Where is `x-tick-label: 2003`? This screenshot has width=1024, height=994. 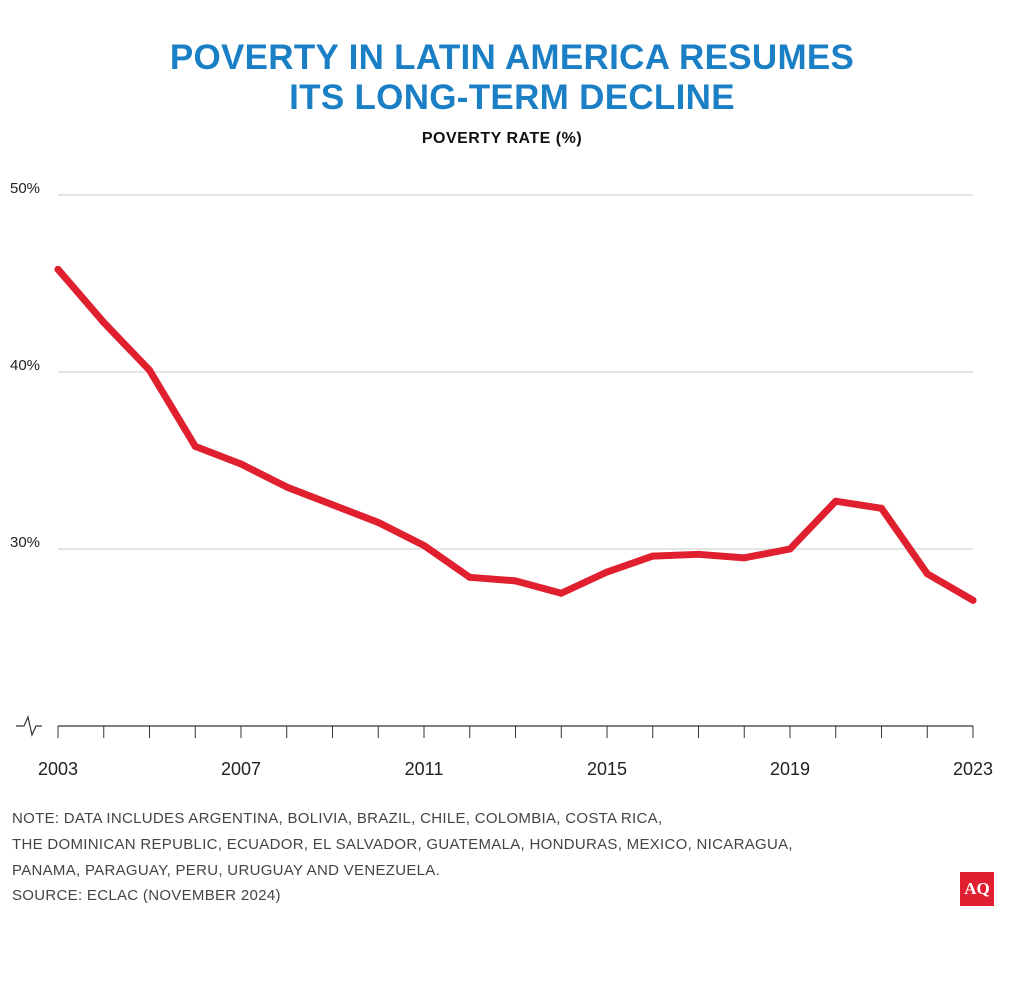 x-tick-label: 2003 is located at coordinates (58, 769).